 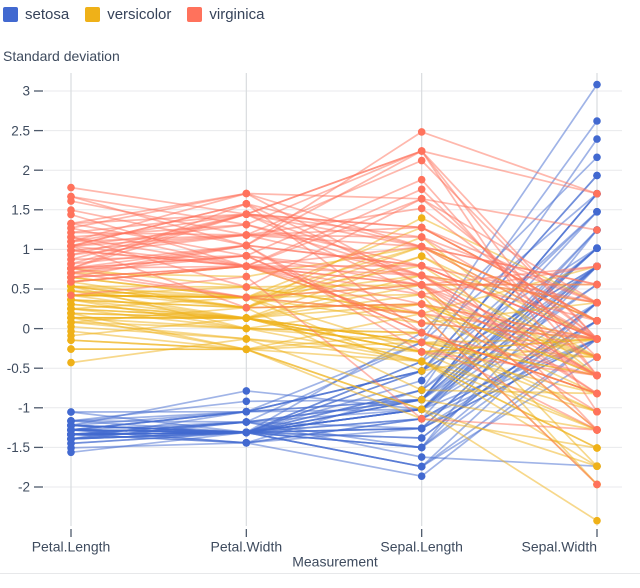 I want to click on versicolor-color-swatch-icon, so click(x=93, y=14).